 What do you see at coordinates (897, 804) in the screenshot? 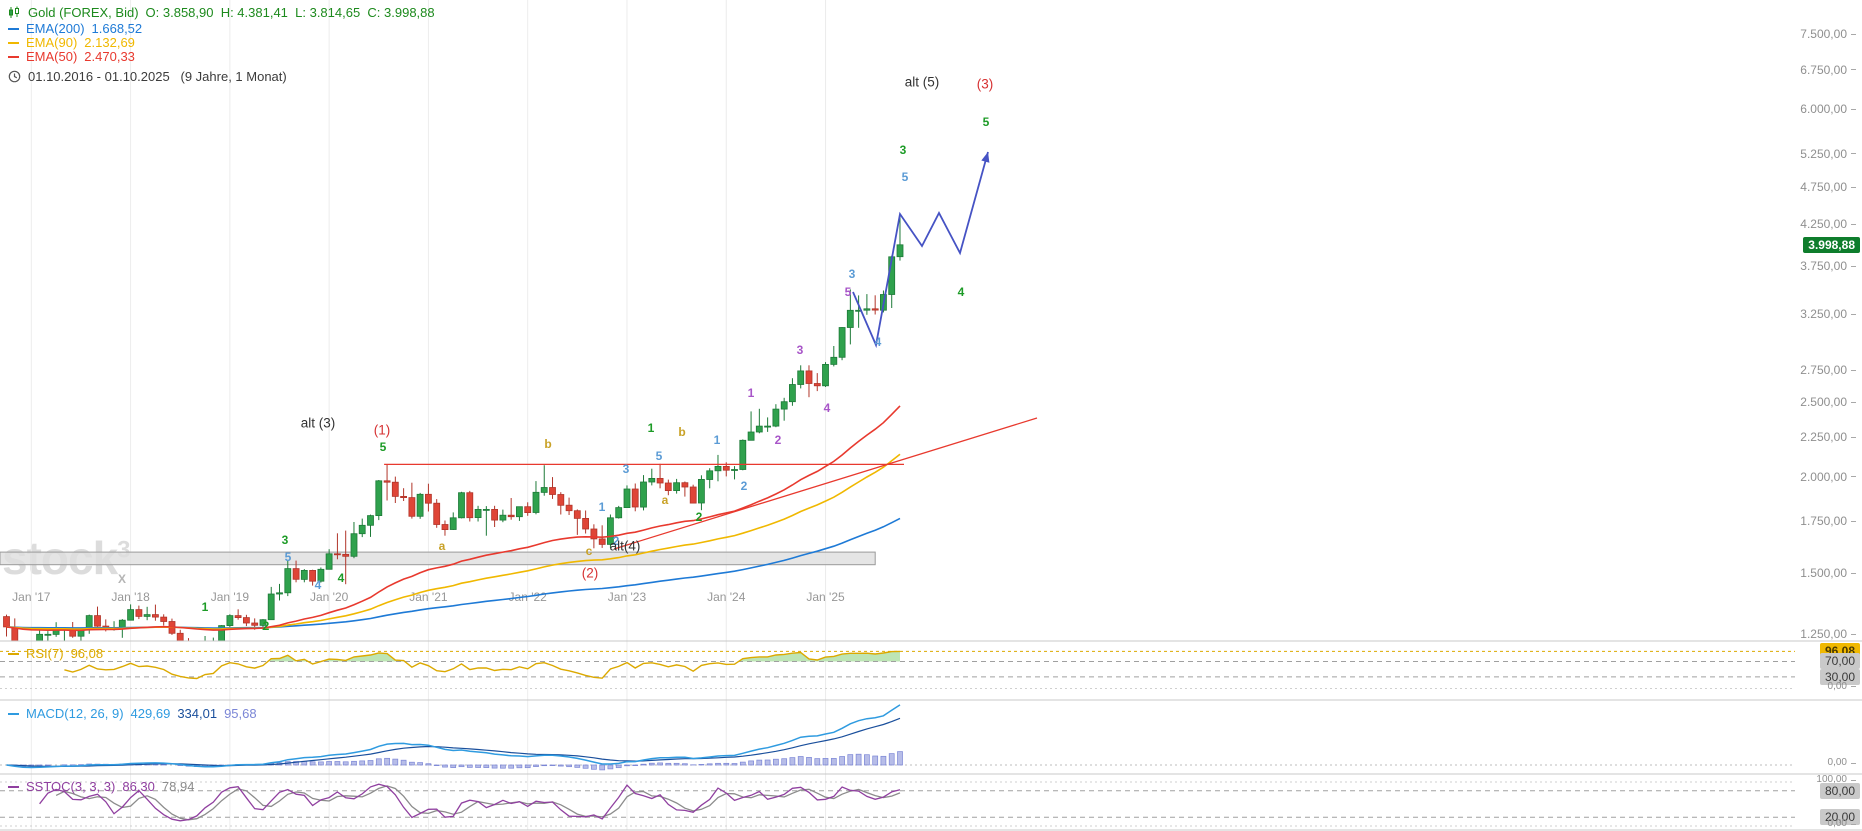
I see `sstoc-layer` at bounding box center [897, 804].